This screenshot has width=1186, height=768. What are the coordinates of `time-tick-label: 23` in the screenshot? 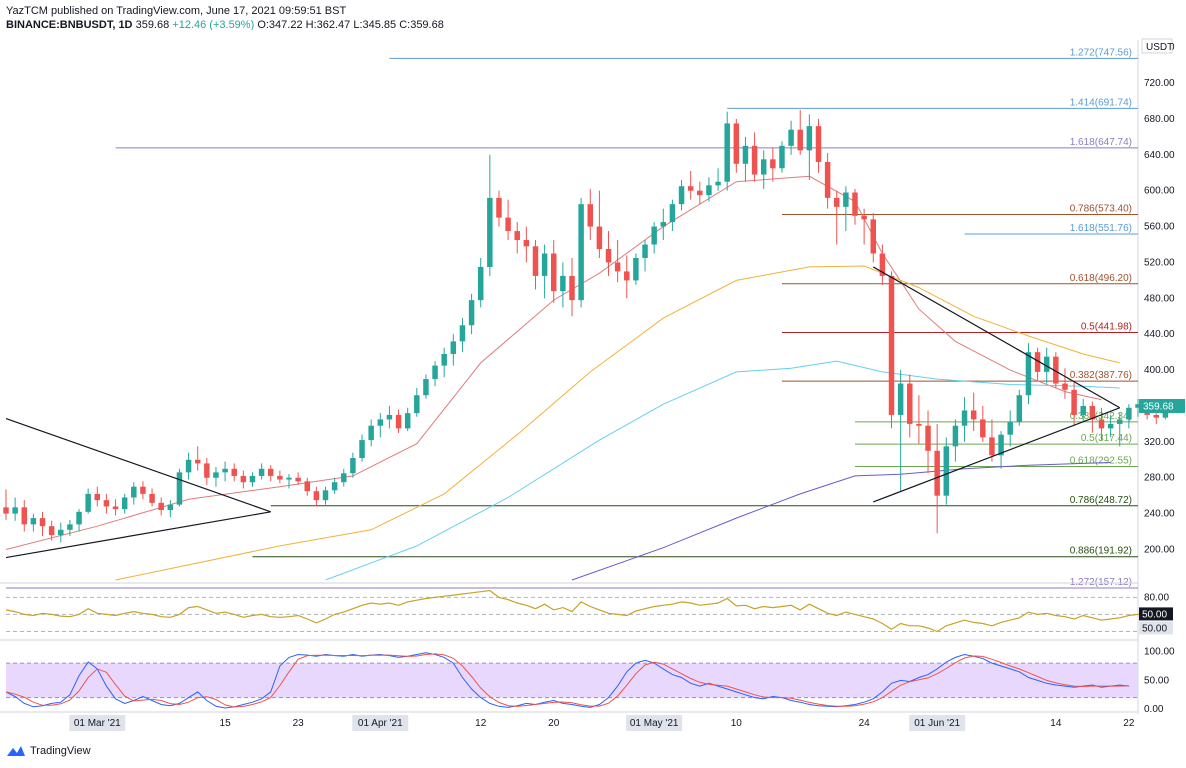 It's located at (299, 723).